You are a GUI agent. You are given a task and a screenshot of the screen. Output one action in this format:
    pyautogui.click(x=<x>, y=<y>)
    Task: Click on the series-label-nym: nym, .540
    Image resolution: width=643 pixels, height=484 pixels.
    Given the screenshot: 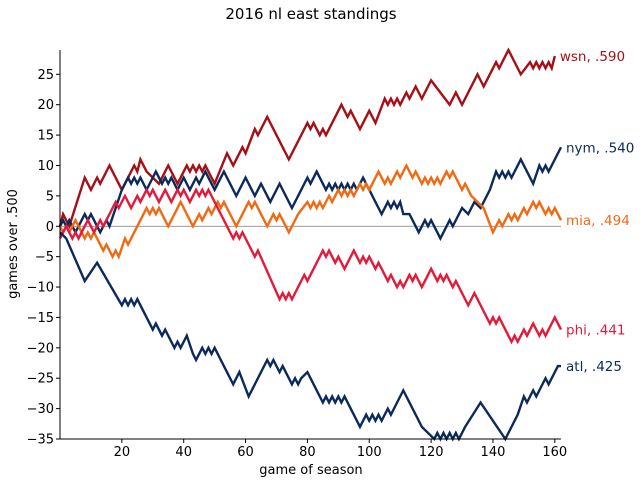 What is the action you would take?
    pyautogui.click(x=600, y=148)
    